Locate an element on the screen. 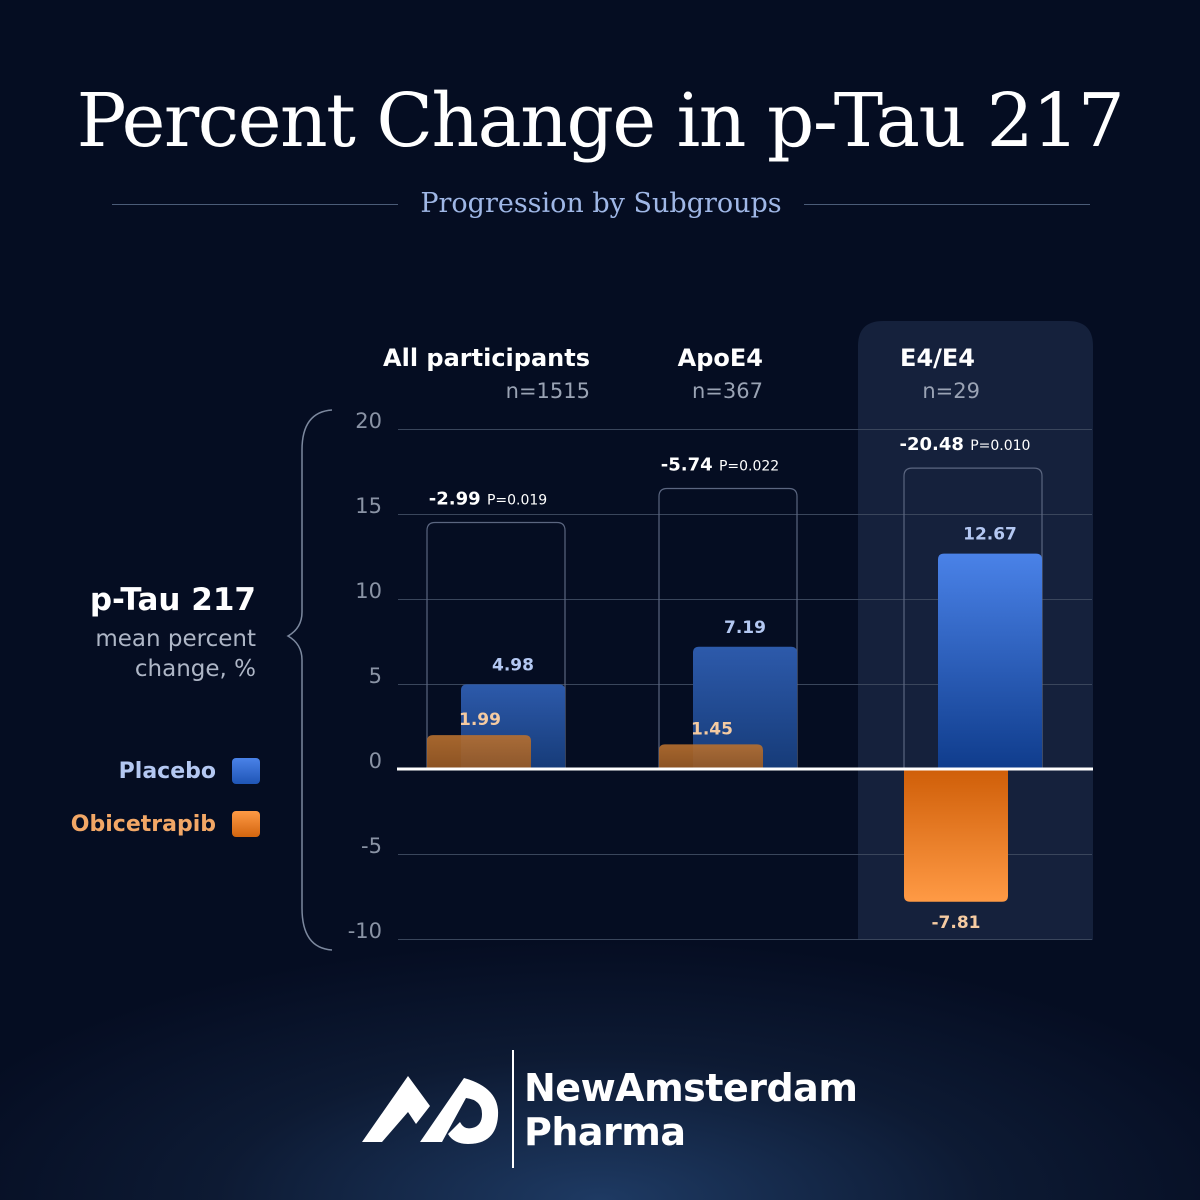 This screenshot has width=1200, height=1200. difference-value: -2.99 is located at coordinates (458, 499).